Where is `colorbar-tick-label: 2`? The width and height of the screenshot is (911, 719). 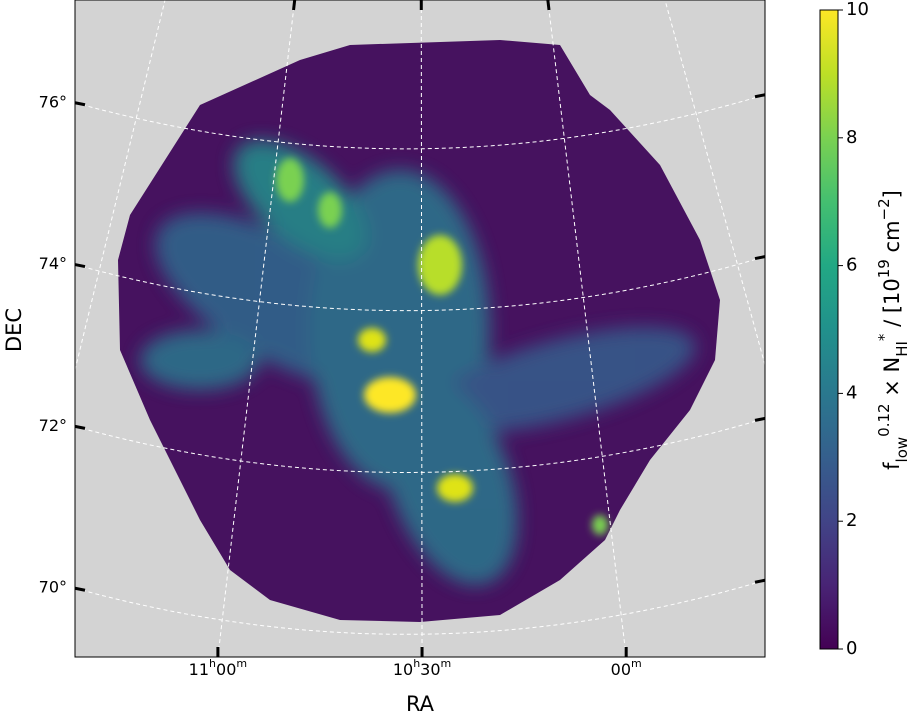 colorbar-tick-label: 2 is located at coordinates (851, 520).